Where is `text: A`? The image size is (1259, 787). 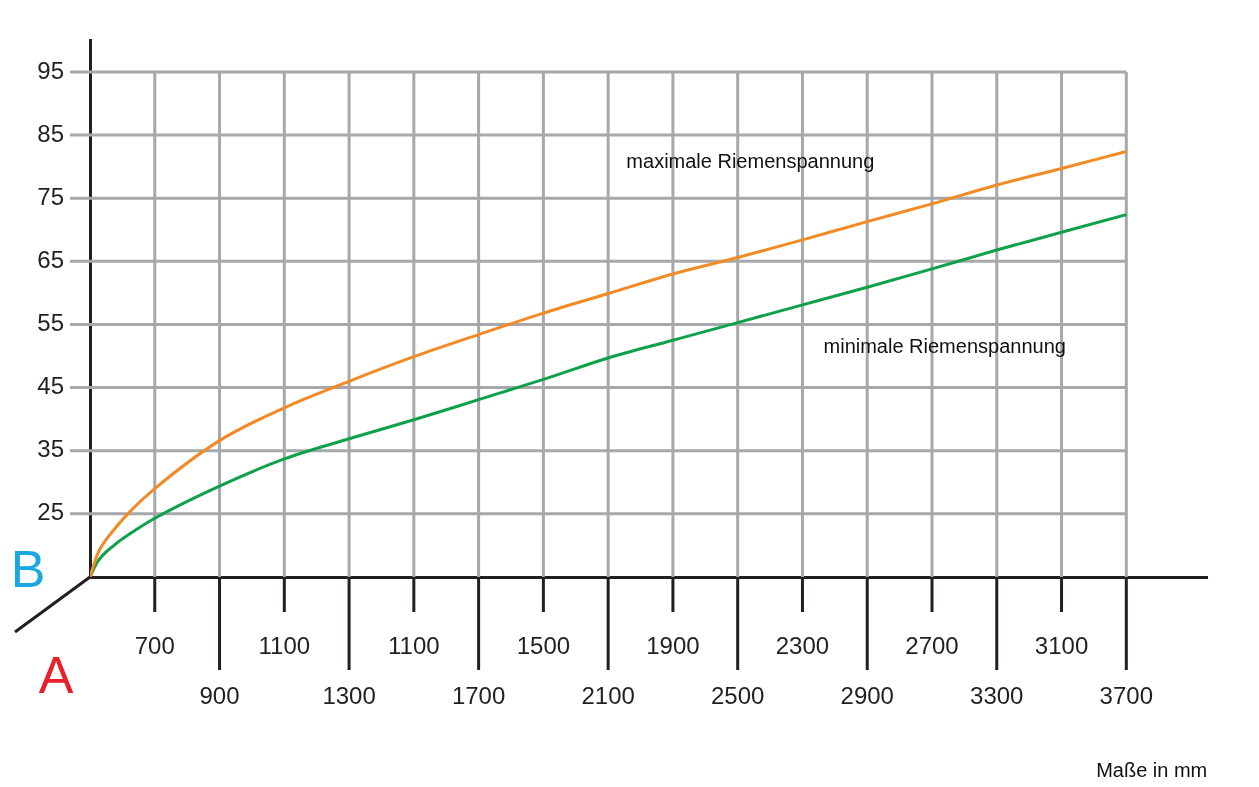 text: A is located at coordinates (56, 675).